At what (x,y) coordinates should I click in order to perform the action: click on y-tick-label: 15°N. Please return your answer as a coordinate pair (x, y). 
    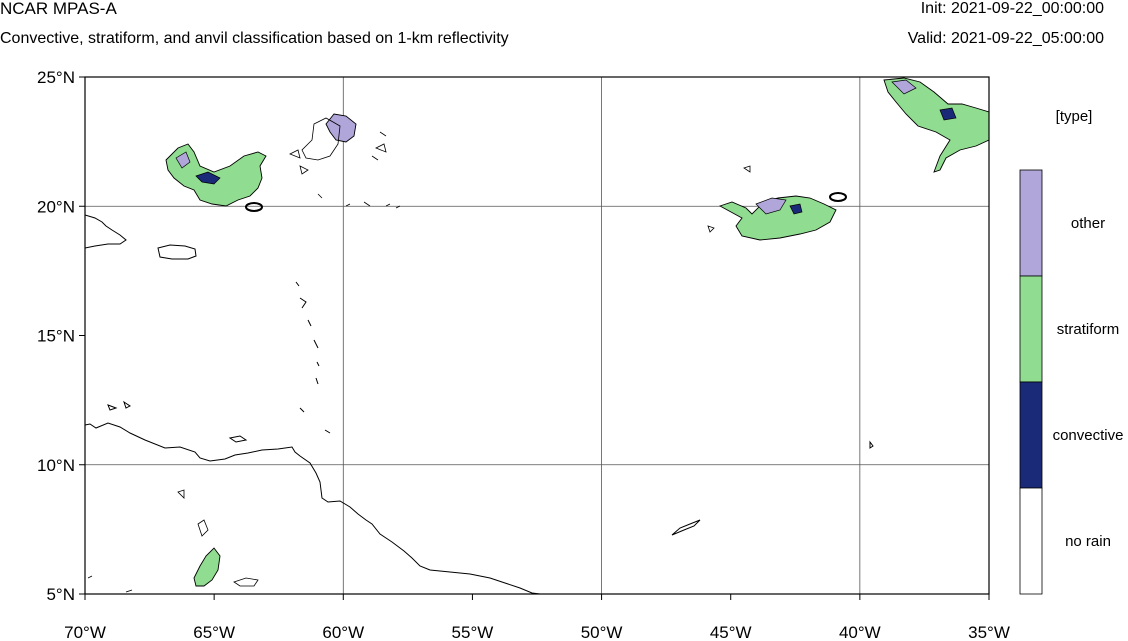
    Looking at the image, I should click on (56, 336).